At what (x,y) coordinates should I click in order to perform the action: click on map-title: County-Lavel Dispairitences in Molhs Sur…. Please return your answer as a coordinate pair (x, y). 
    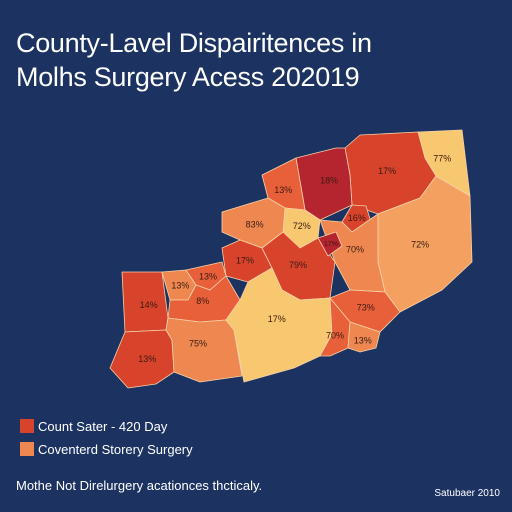
    Looking at the image, I should click on (194, 60).